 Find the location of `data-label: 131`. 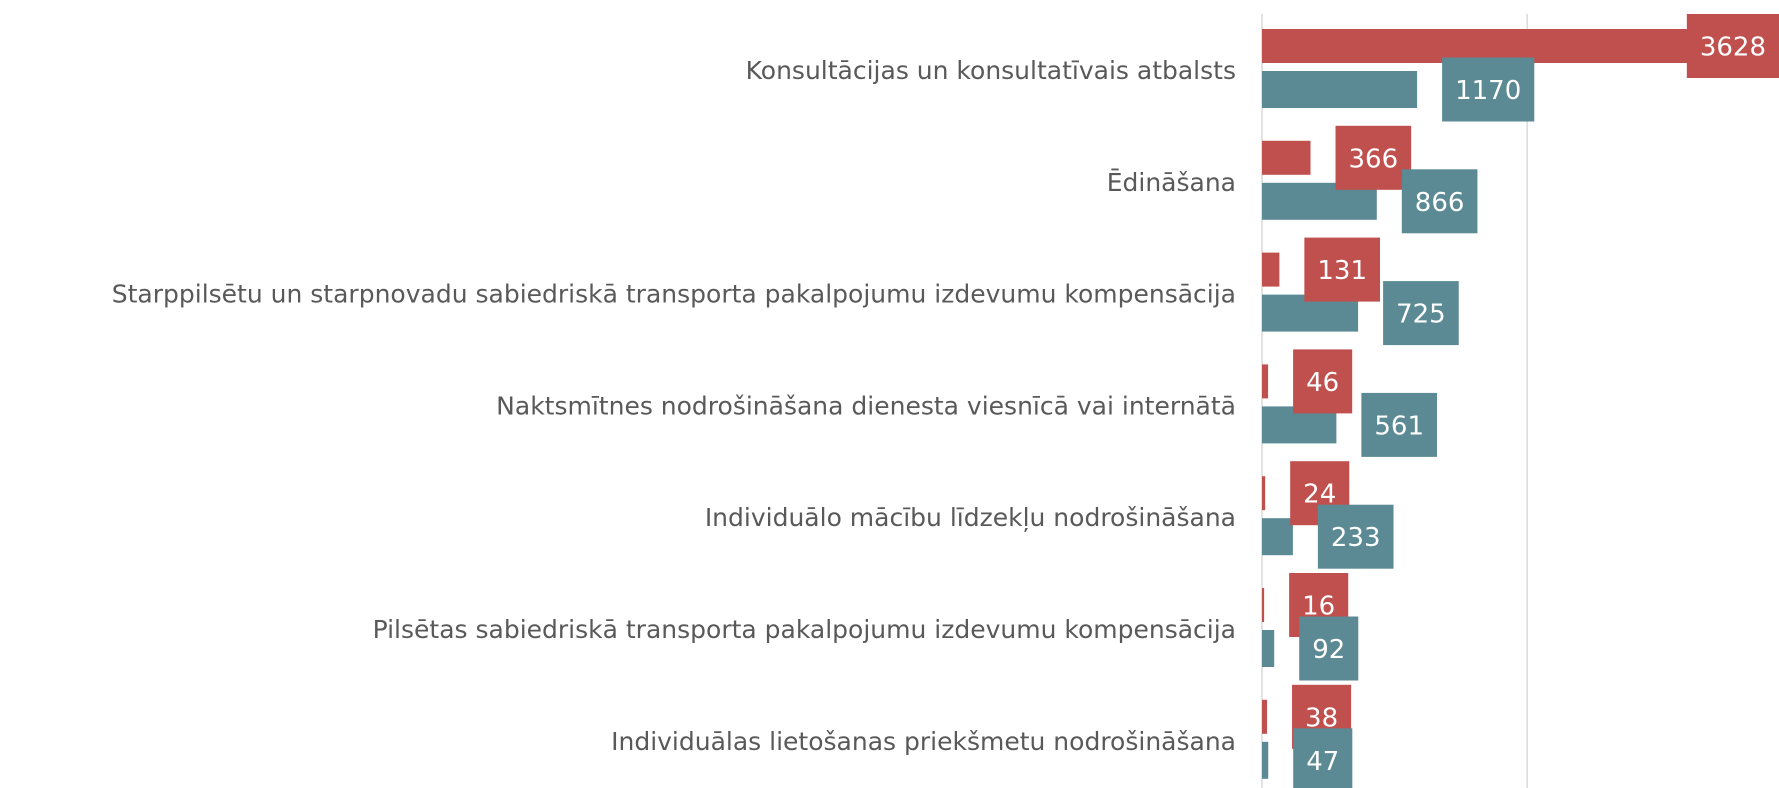

data-label: 131 is located at coordinates (1342, 271).